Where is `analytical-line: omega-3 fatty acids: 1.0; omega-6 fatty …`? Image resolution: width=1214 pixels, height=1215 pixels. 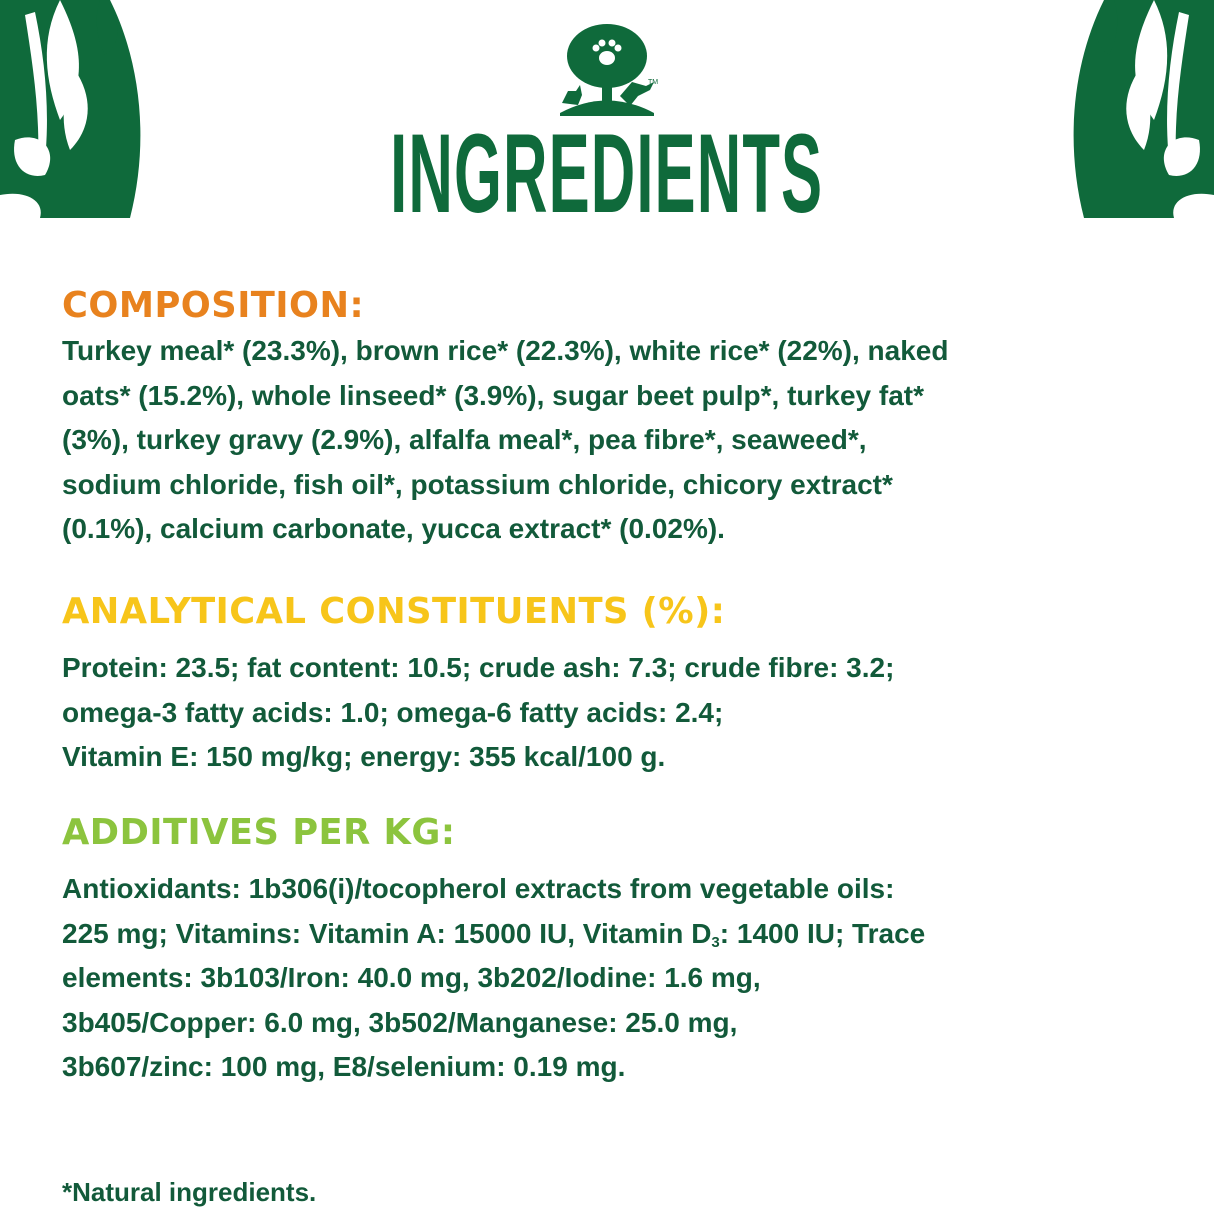 analytical-line: omega-3 fatty acids: 1.0; omega-6 fatty … is located at coordinates (393, 712).